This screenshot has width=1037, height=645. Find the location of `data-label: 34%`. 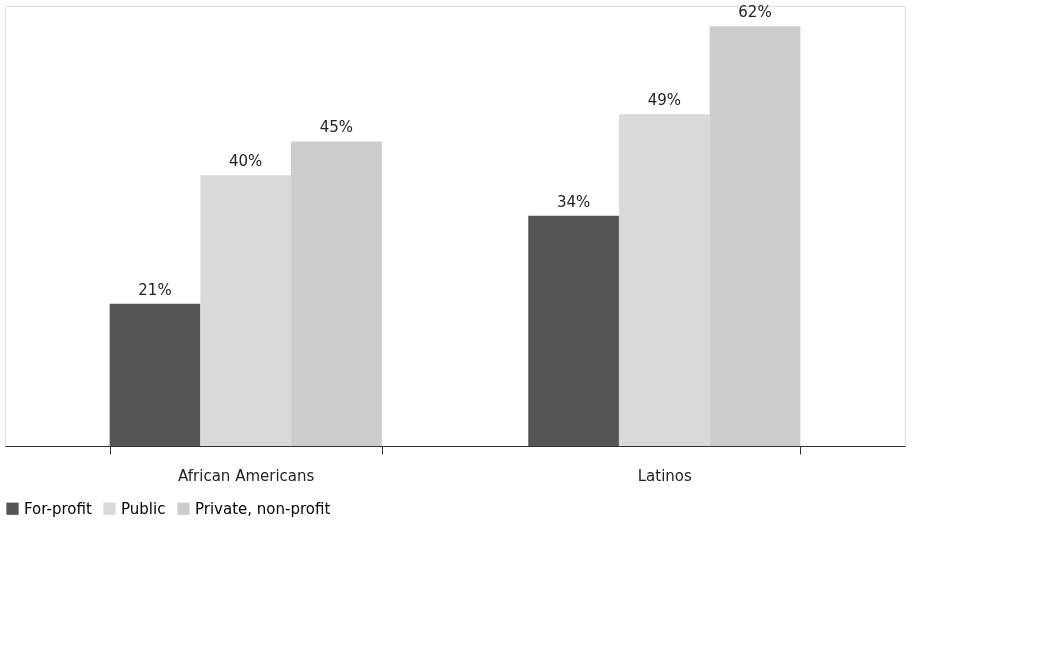

data-label: 34% is located at coordinates (573, 201).